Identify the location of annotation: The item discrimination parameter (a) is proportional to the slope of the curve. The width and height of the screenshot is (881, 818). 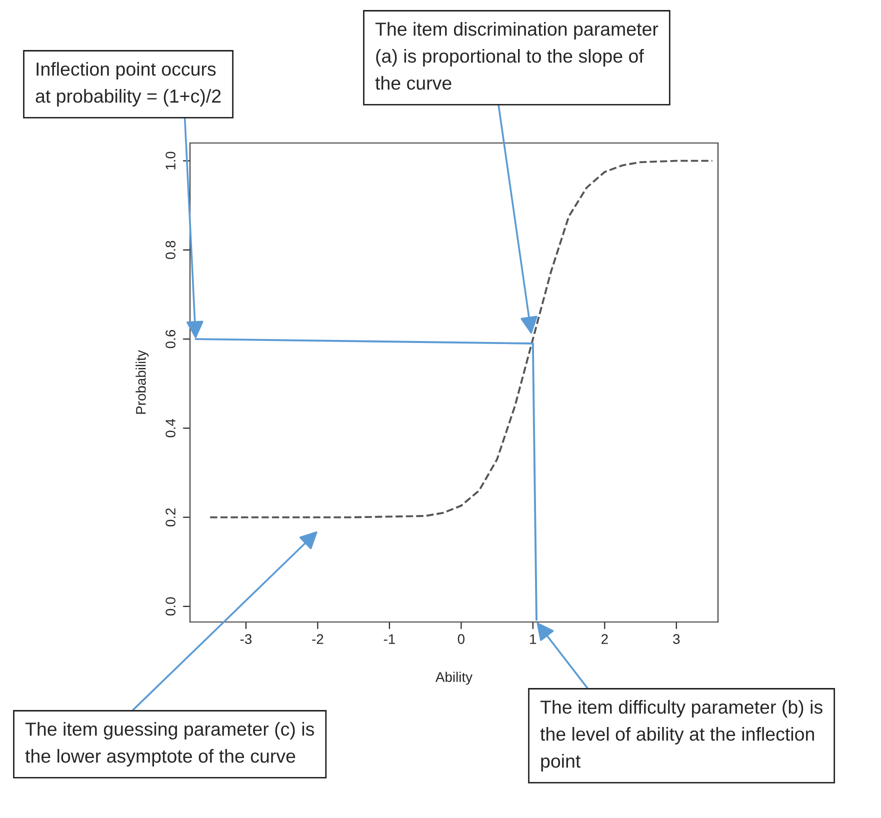
(516, 56).